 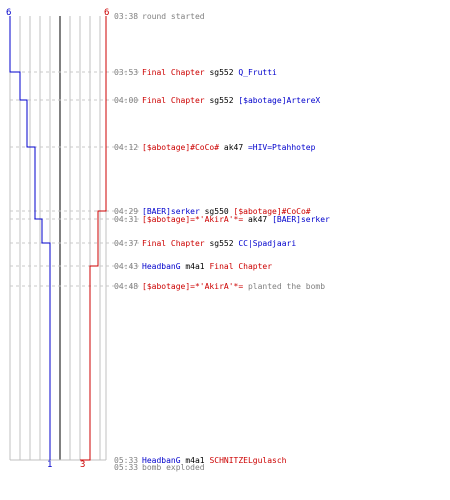 What do you see at coordinates (126, 16) in the screenshot?
I see `event-timestamp: 03:38` at bounding box center [126, 16].